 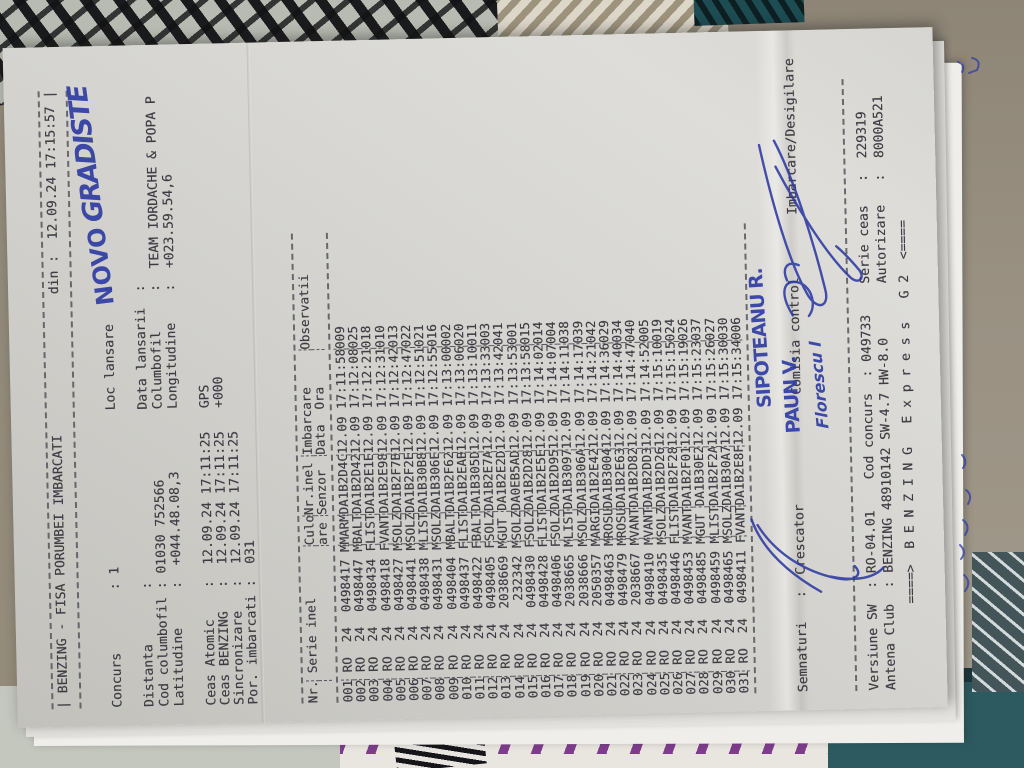 What do you see at coordinates (501, 480) in the screenshot?
I see `cell-senzor: DA1B2E2D` at bounding box center [501, 480].